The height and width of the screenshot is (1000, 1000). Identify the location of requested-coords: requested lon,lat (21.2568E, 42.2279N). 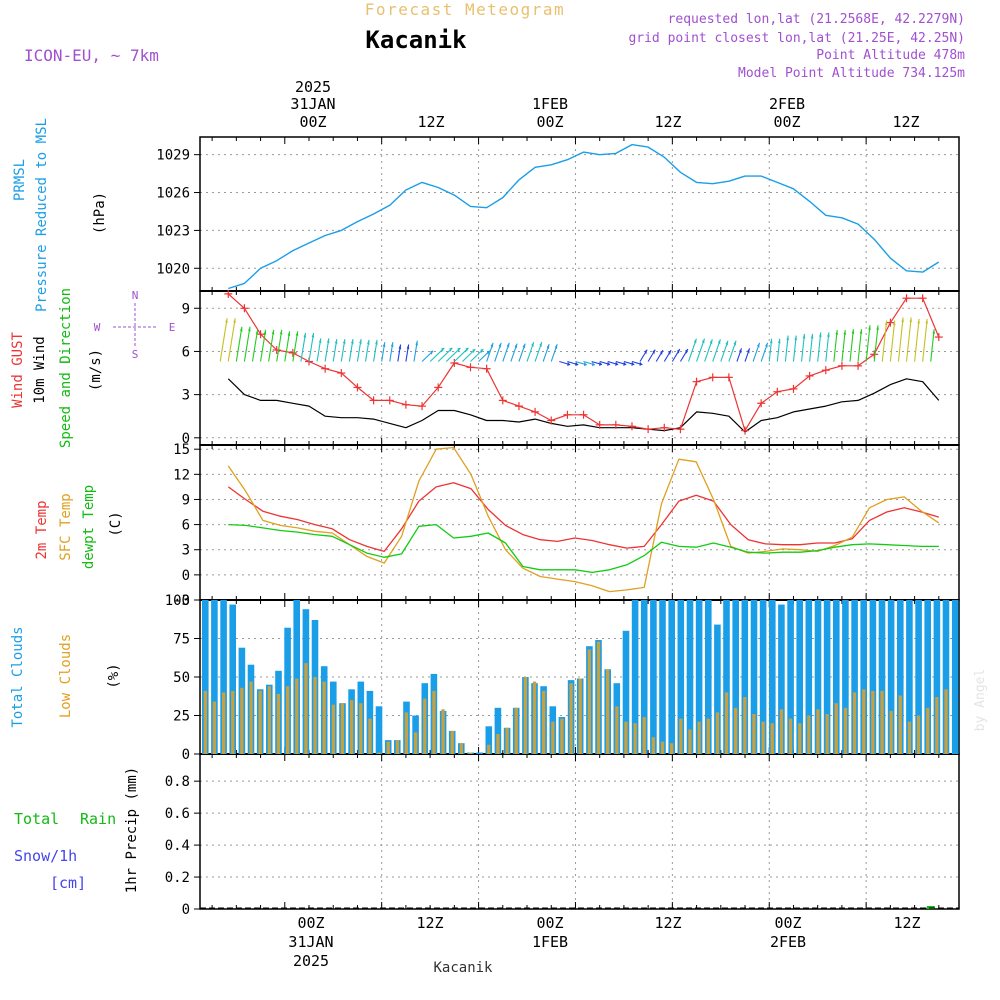
(816, 19).